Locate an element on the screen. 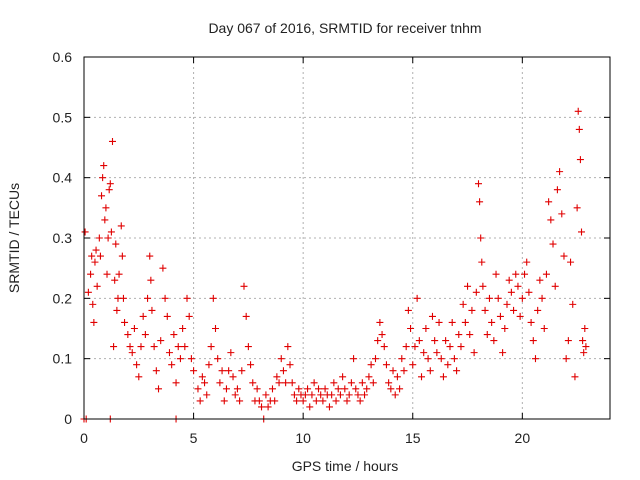 The image size is (640, 480). y-tick-label: 0.3 is located at coordinates (63, 238).